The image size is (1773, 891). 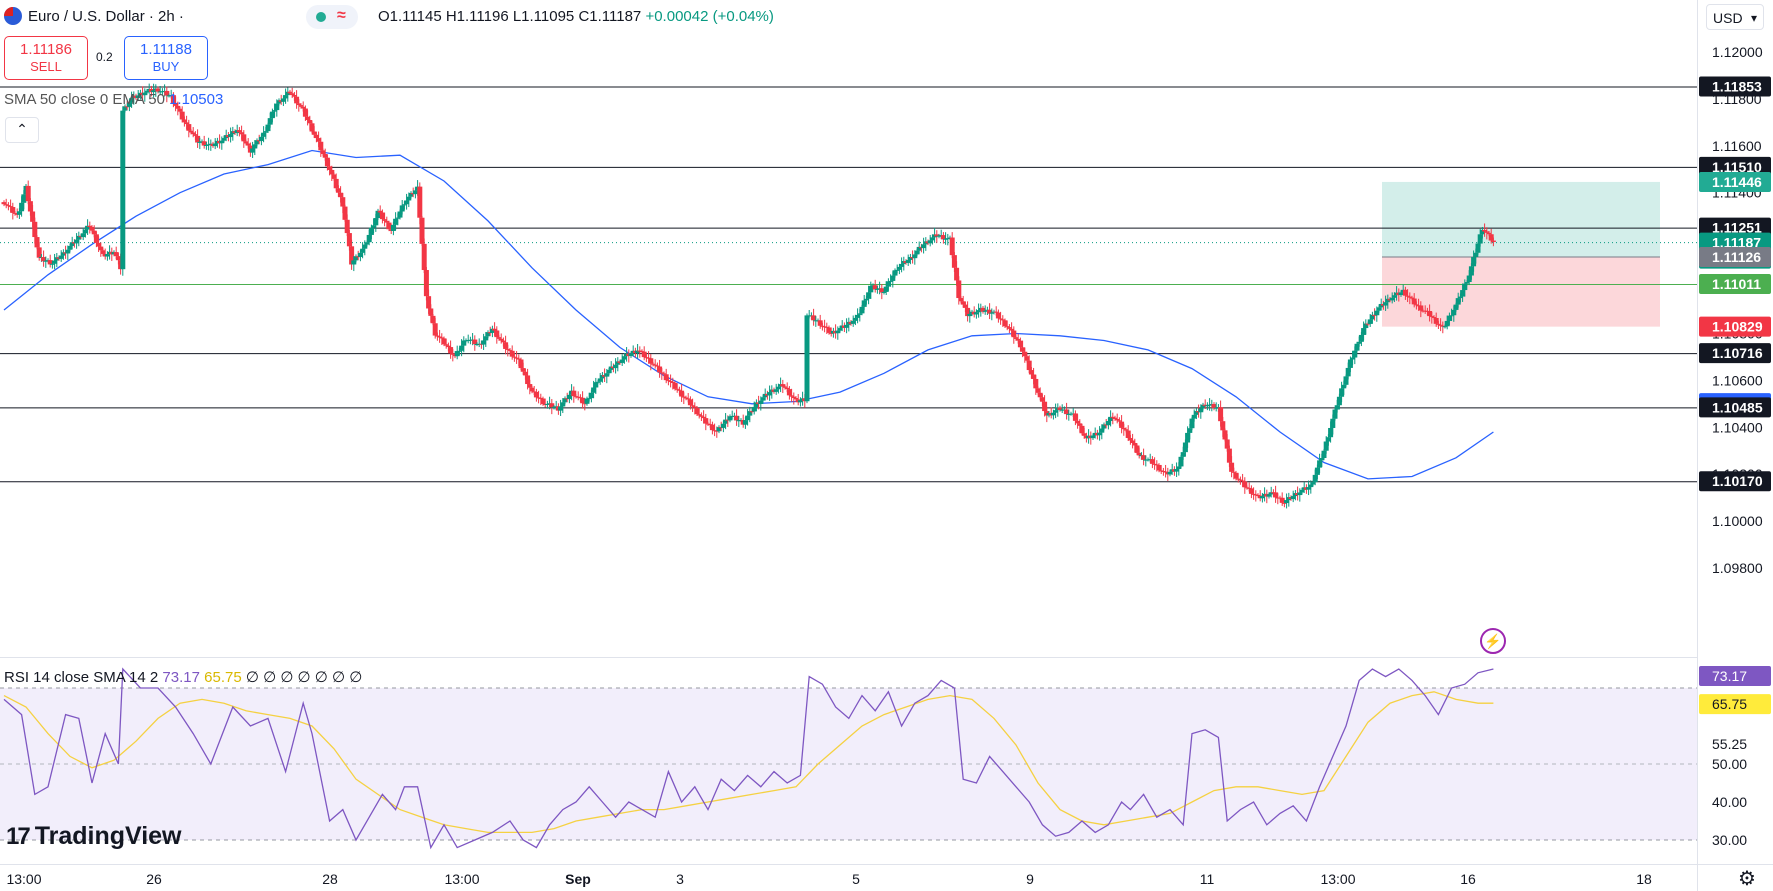 What do you see at coordinates (332, 17) in the screenshot?
I see `market-status-pill: ≈` at bounding box center [332, 17].